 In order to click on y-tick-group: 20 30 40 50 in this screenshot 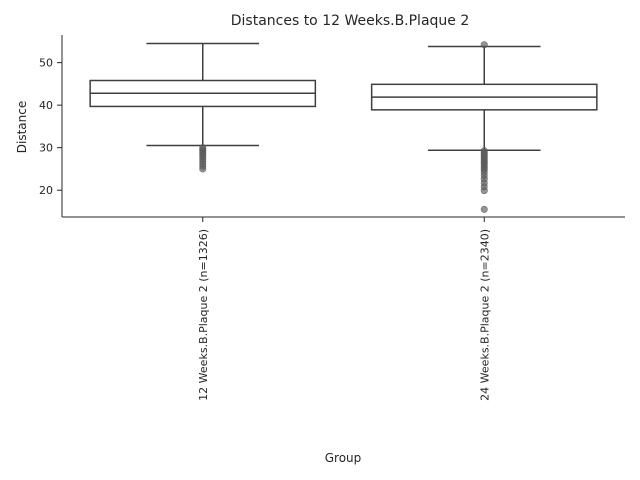, I will do `click(50, 127)`.